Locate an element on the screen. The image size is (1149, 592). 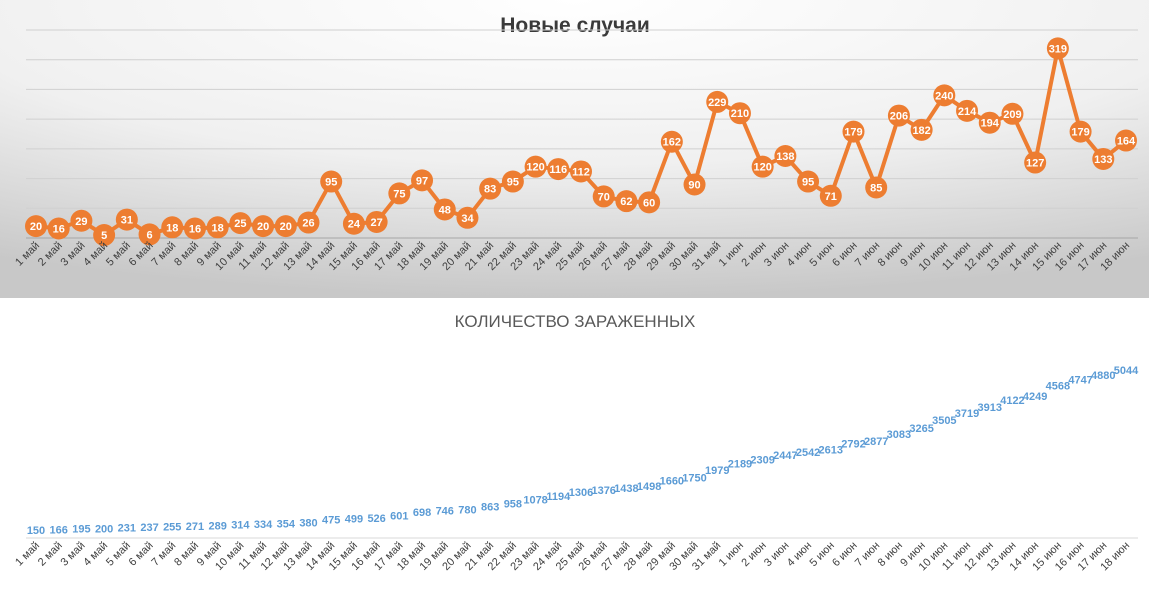
data-label: 150 is located at coordinates (36, 531).